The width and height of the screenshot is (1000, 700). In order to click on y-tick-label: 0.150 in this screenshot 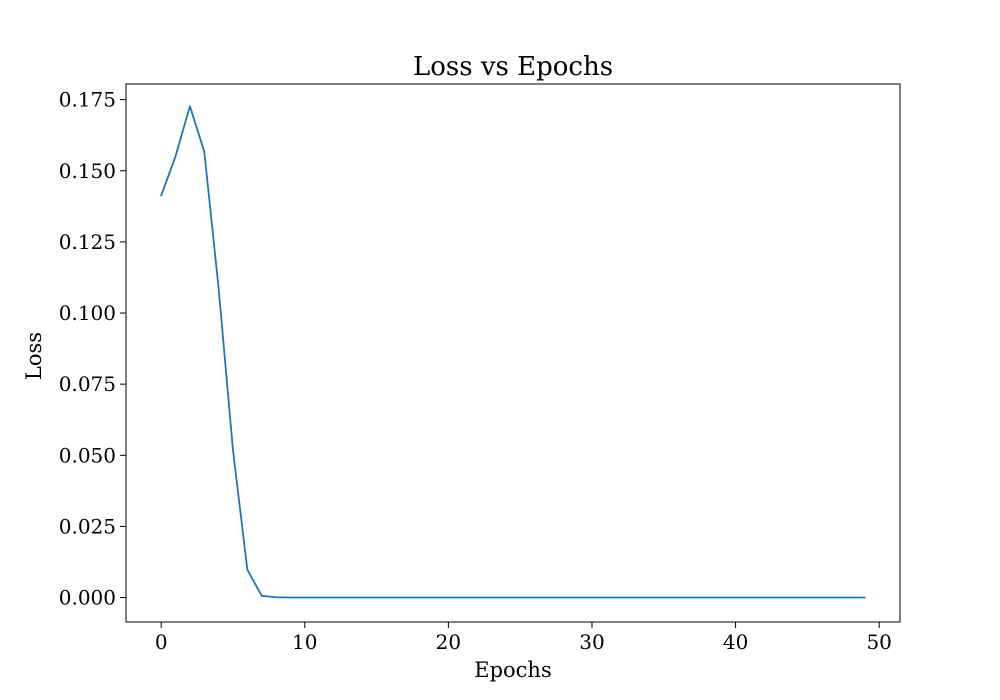, I will do `click(87, 171)`.